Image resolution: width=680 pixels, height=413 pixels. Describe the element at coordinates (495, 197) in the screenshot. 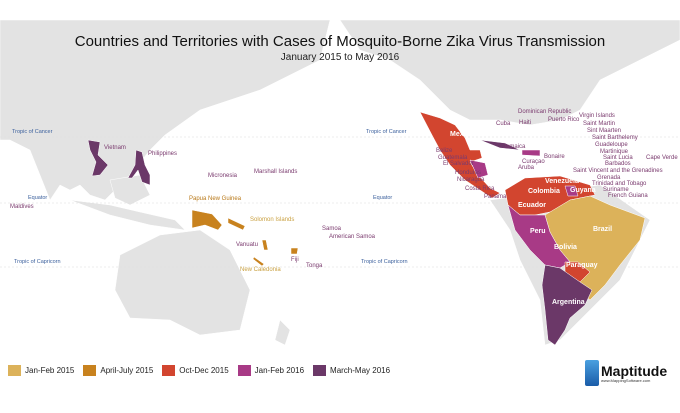

I see `label-panama: Panama` at that location.